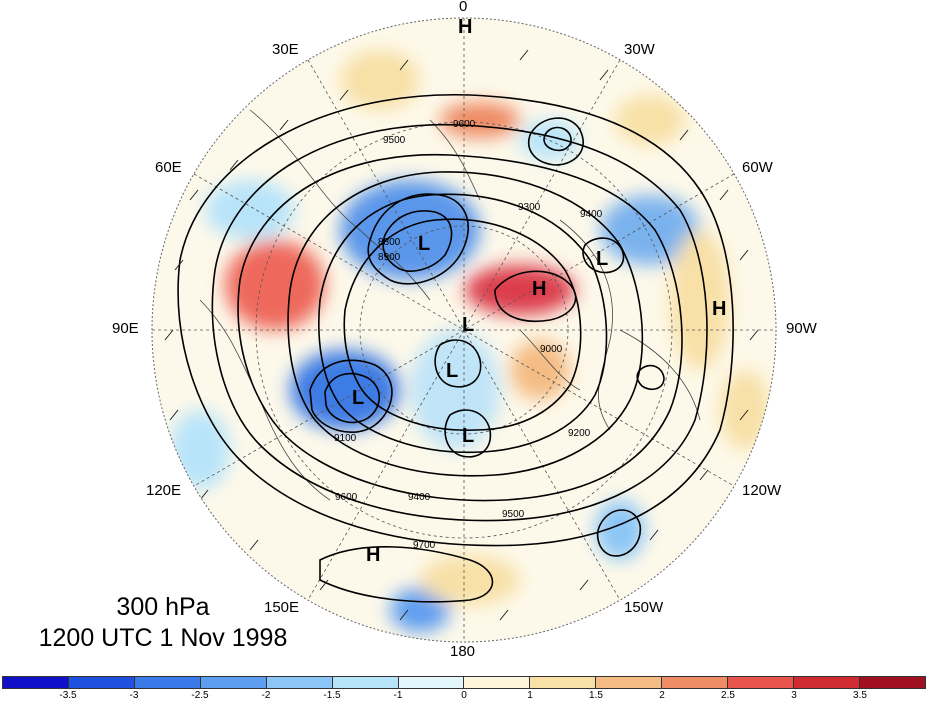 The height and width of the screenshot is (702, 928). What do you see at coordinates (266, 695) in the screenshot?
I see `colorbar-label: -2` at bounding box center [266, 695].